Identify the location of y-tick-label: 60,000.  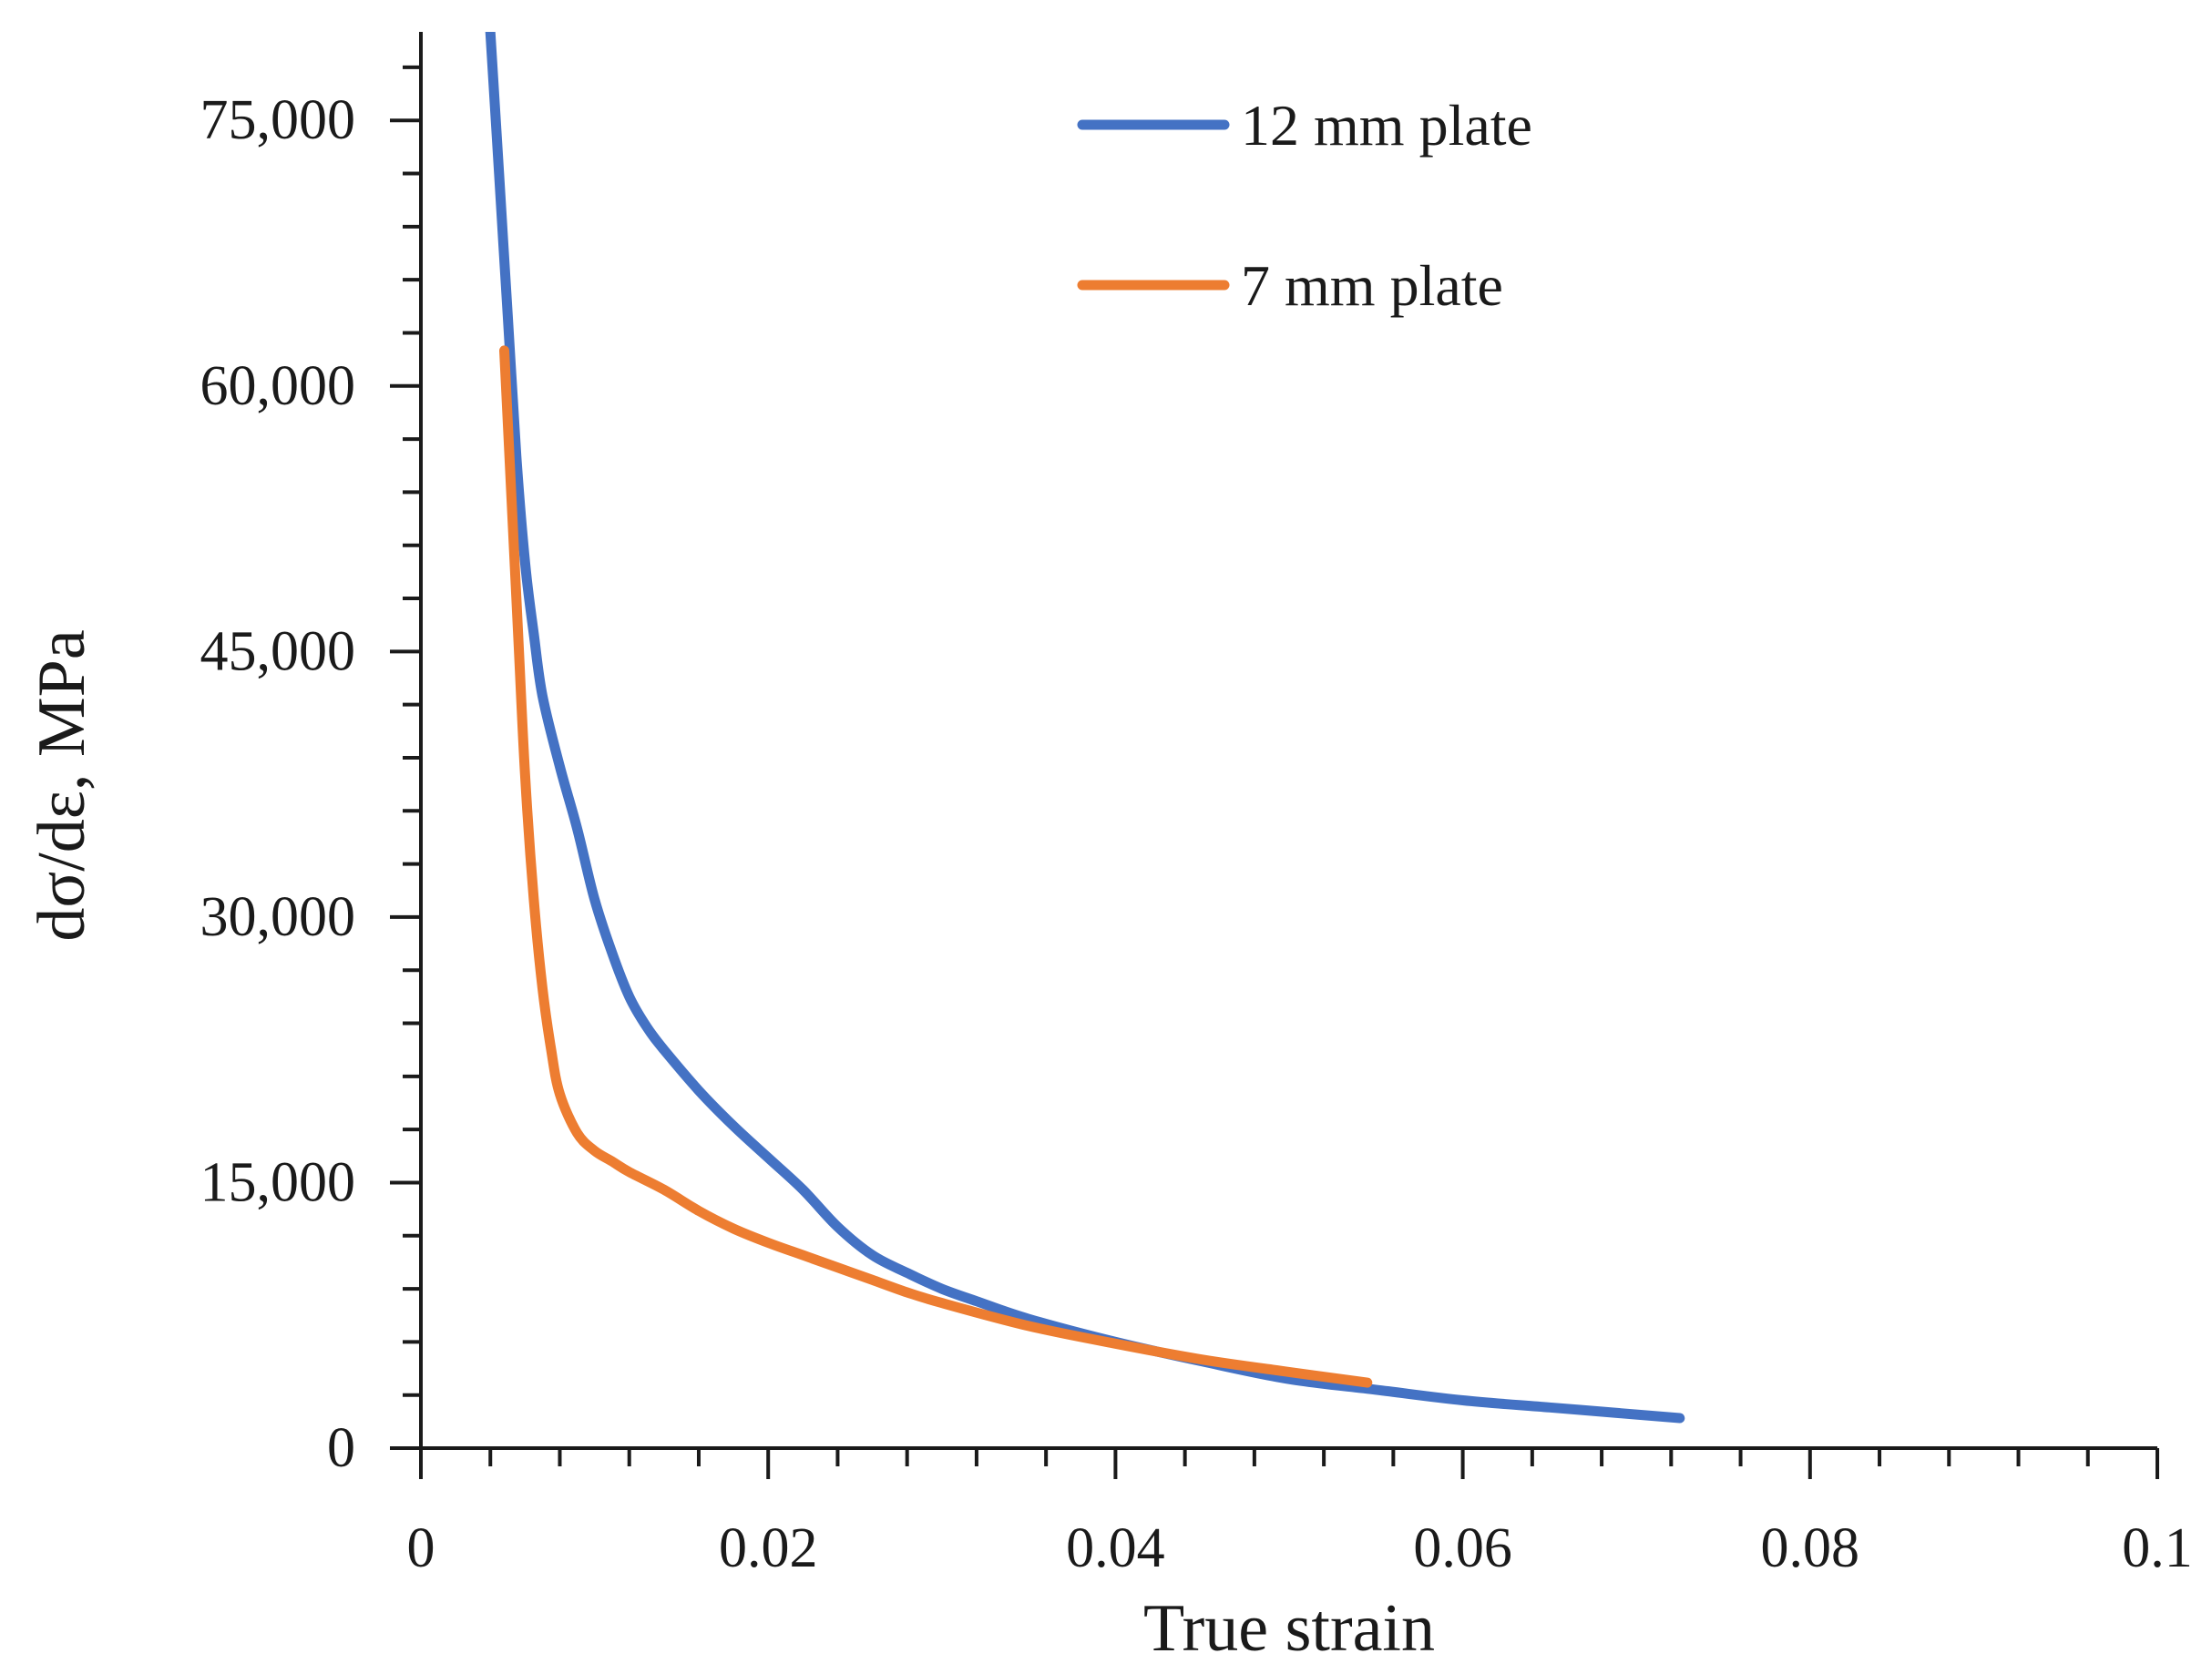
(278, 386).